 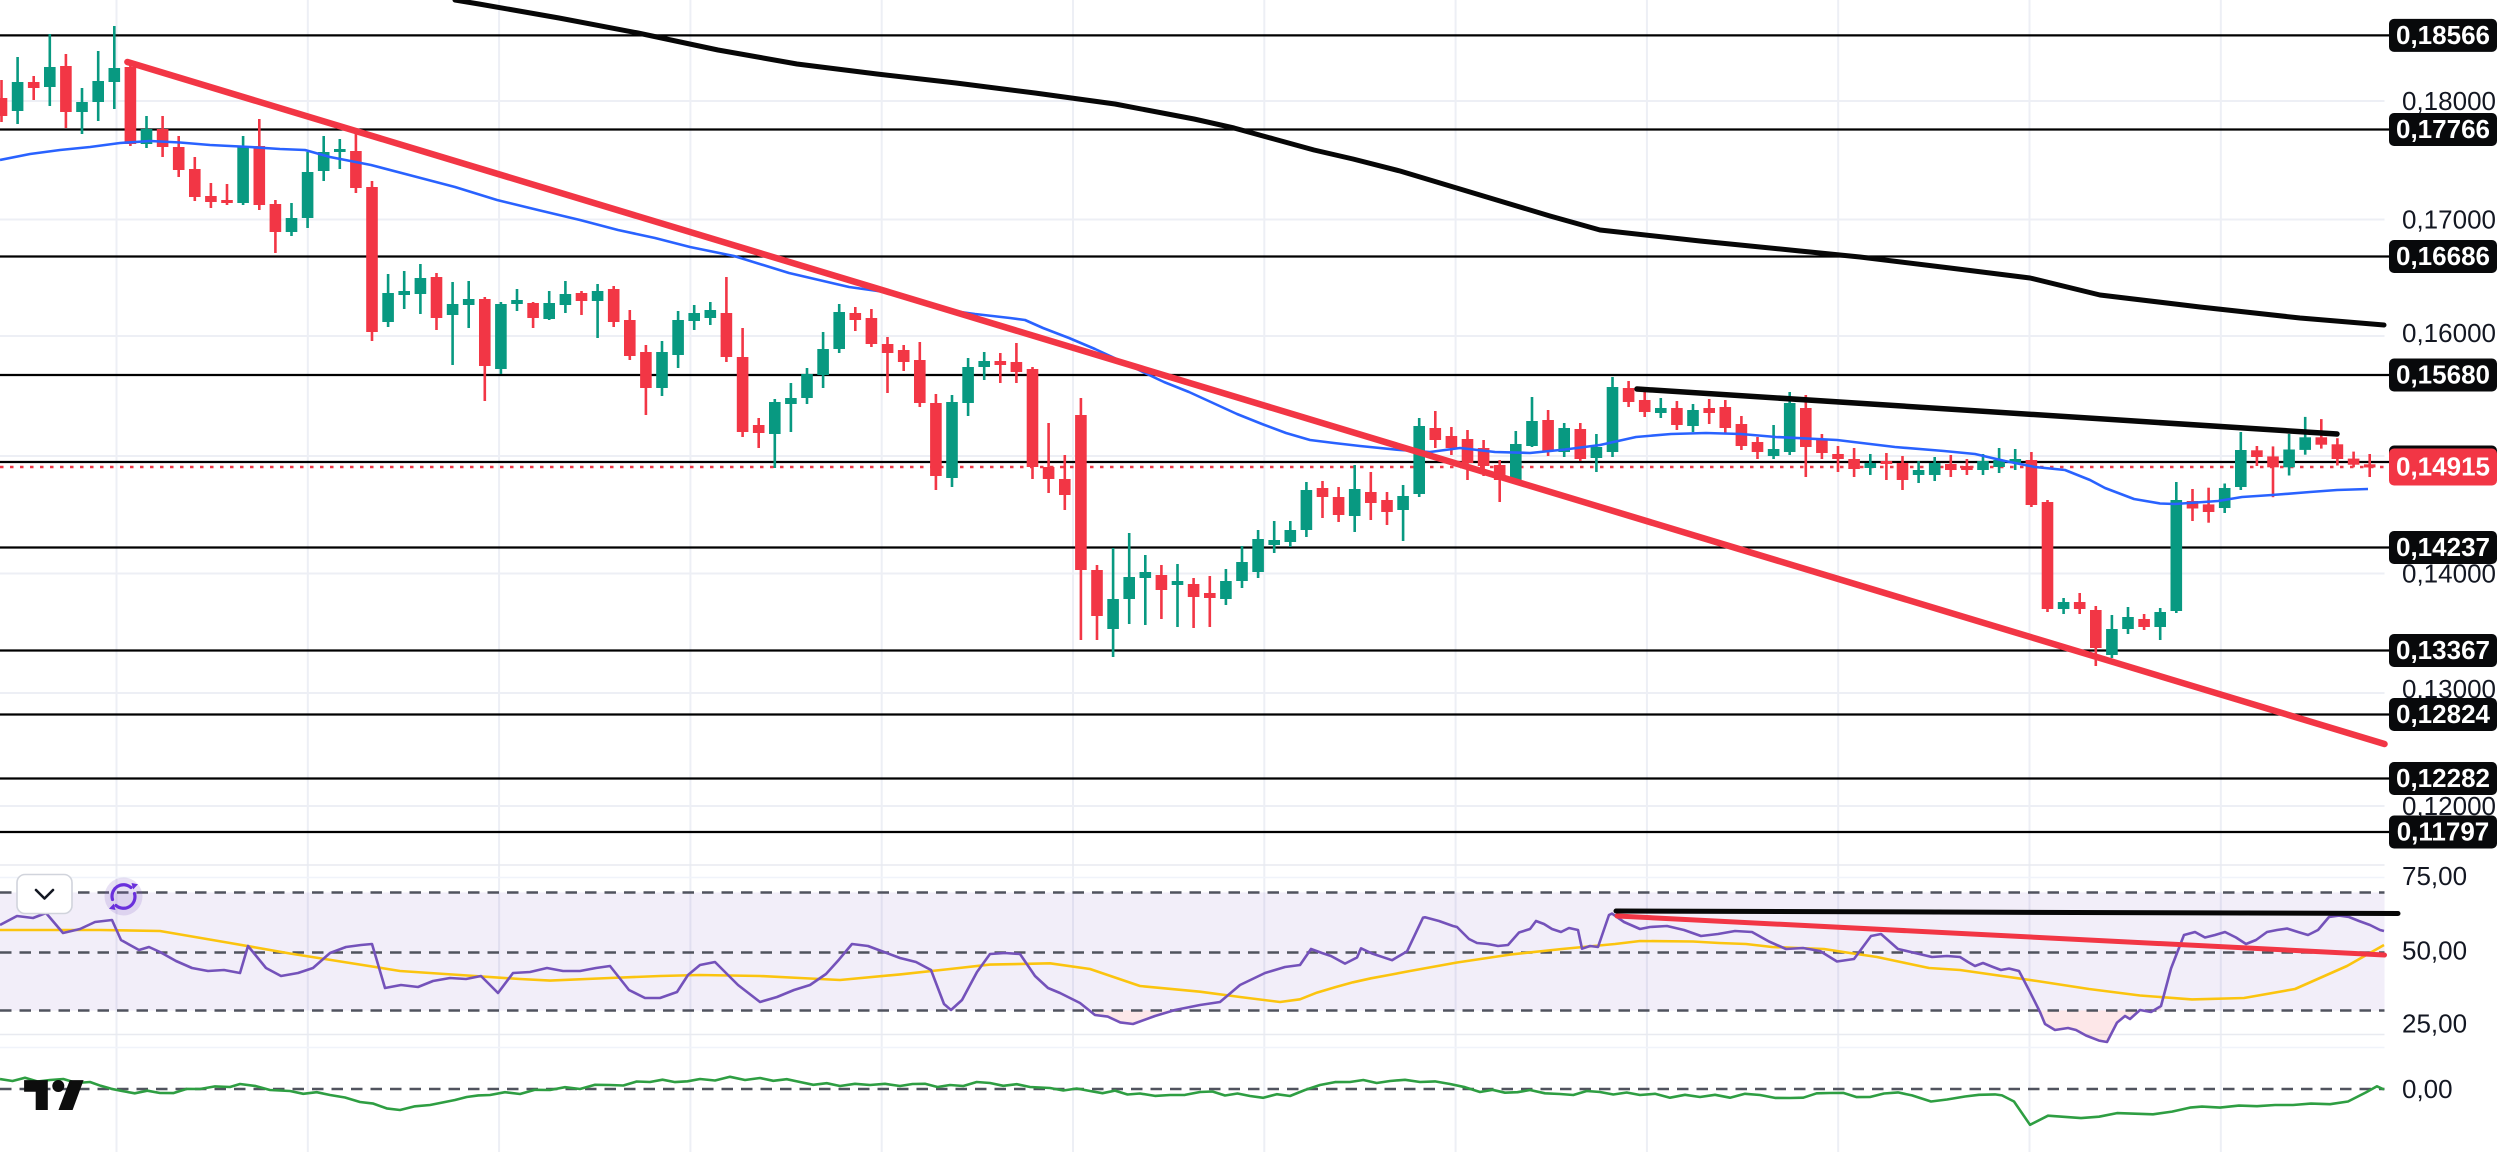 What do you see at coordinates (2443, 547) in the screenshot?
I see `svg-text: 0,14237` at bounding box center [2443, 547].